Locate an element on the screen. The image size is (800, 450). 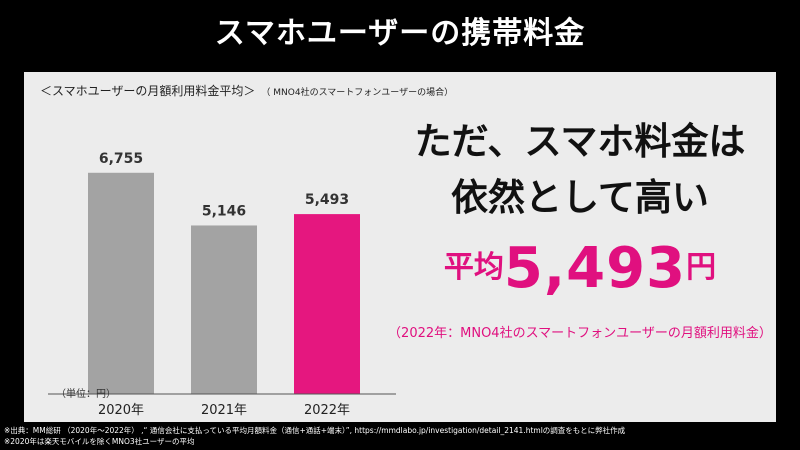
exclusion-note: ※2020年は楽天モバイルを除くMNO3社ユーザーの平均 is located at coordinates (99, 441).